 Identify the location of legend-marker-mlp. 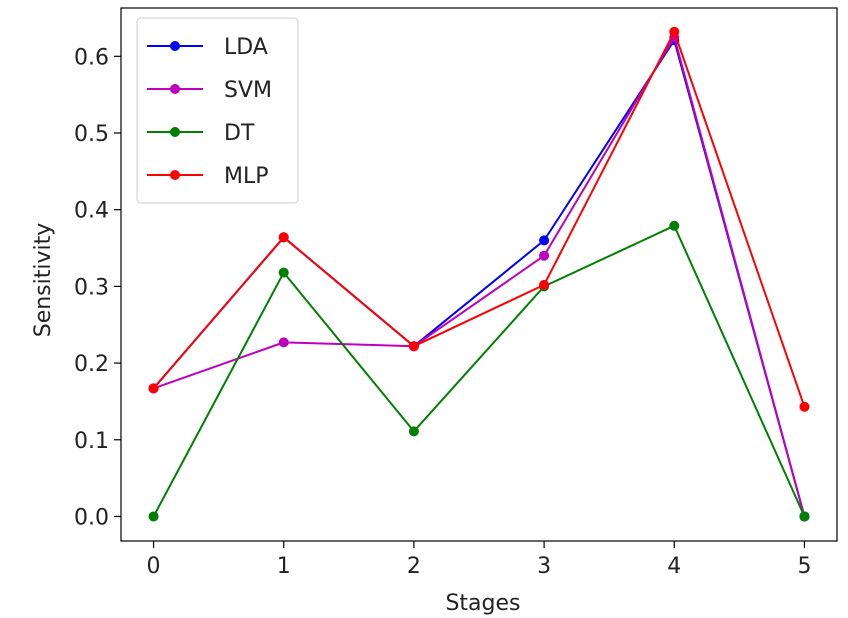
(175, 175).